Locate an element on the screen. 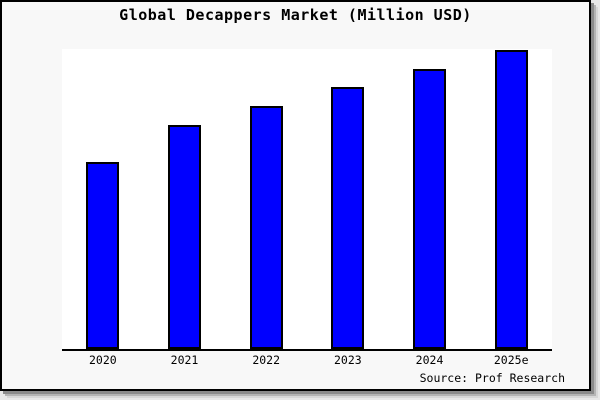 This screenshot has width=600, height=400. x-tick-label-2021: 2021 is located at coordinates (184, 360).